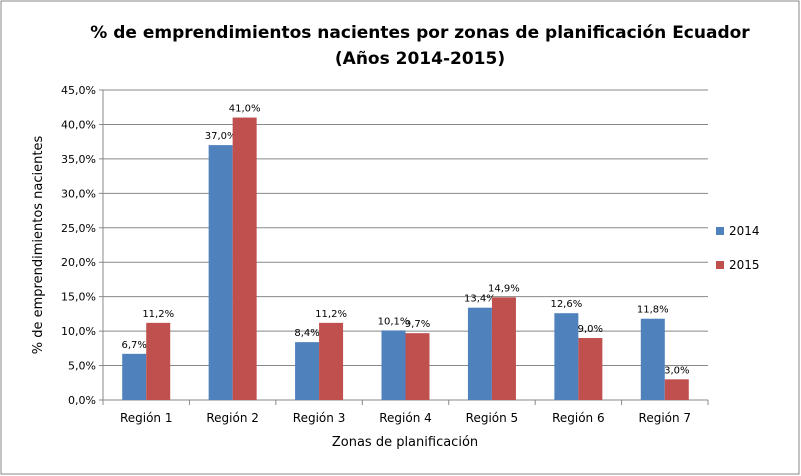 Image resolution: width=801 pixels, height=476 pixels. I want to click on x-tick-label: Región 3, so click(319, 418).